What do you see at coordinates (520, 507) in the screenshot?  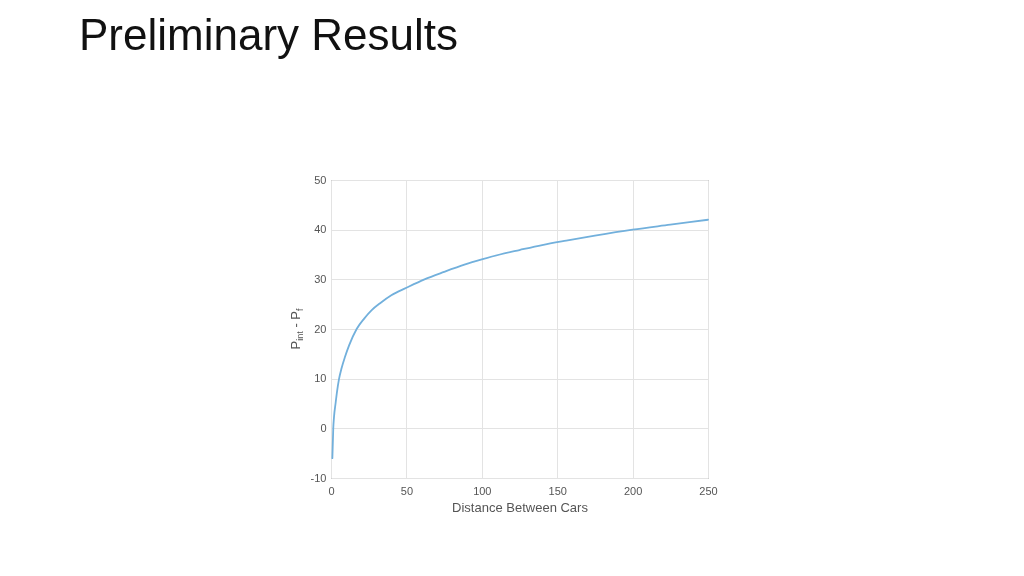 I see `x-axis-title: Distance Between Cars` at bounding box center [520, 507].